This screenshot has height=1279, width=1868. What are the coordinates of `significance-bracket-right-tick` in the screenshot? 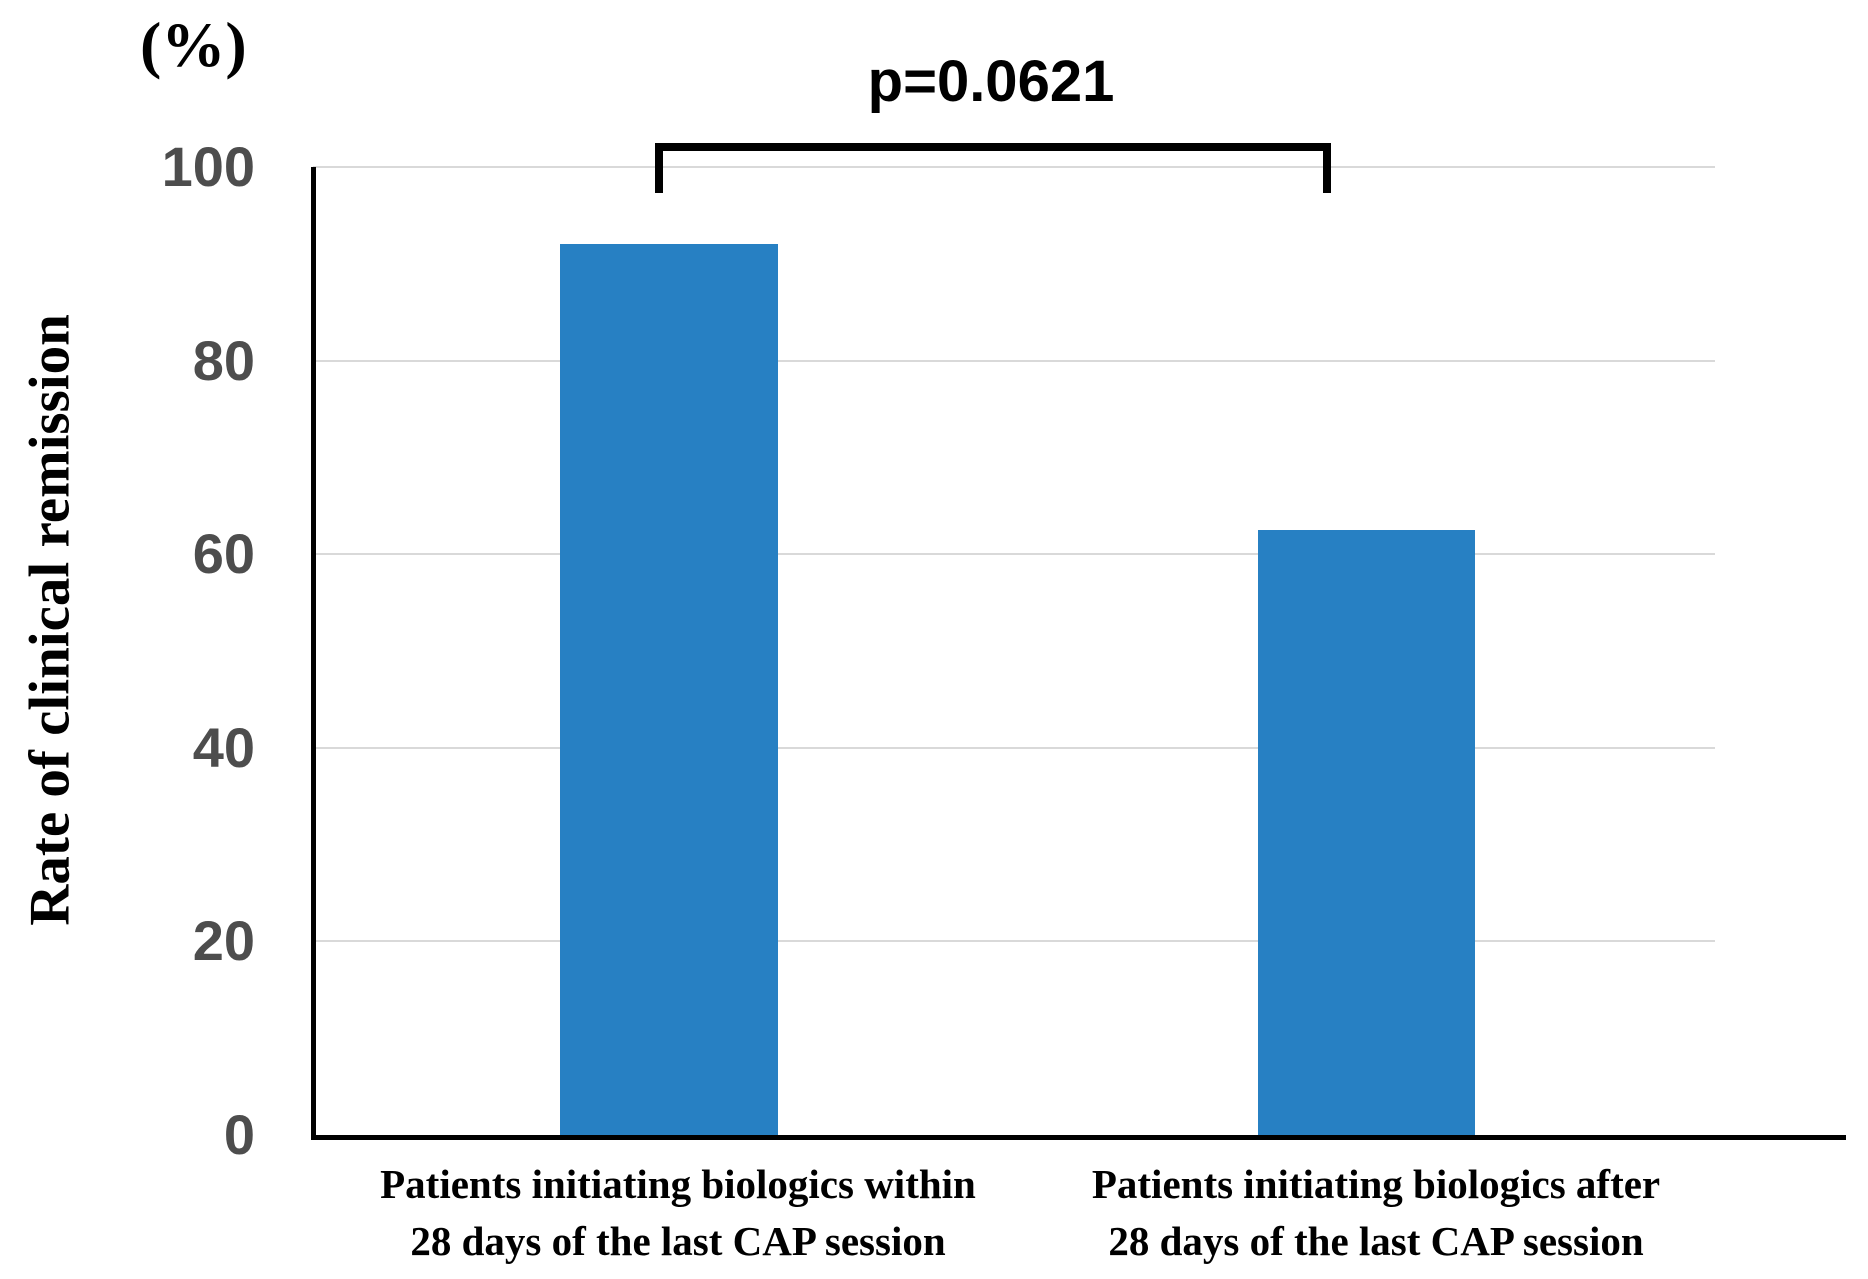 It's located at (1327, 168).